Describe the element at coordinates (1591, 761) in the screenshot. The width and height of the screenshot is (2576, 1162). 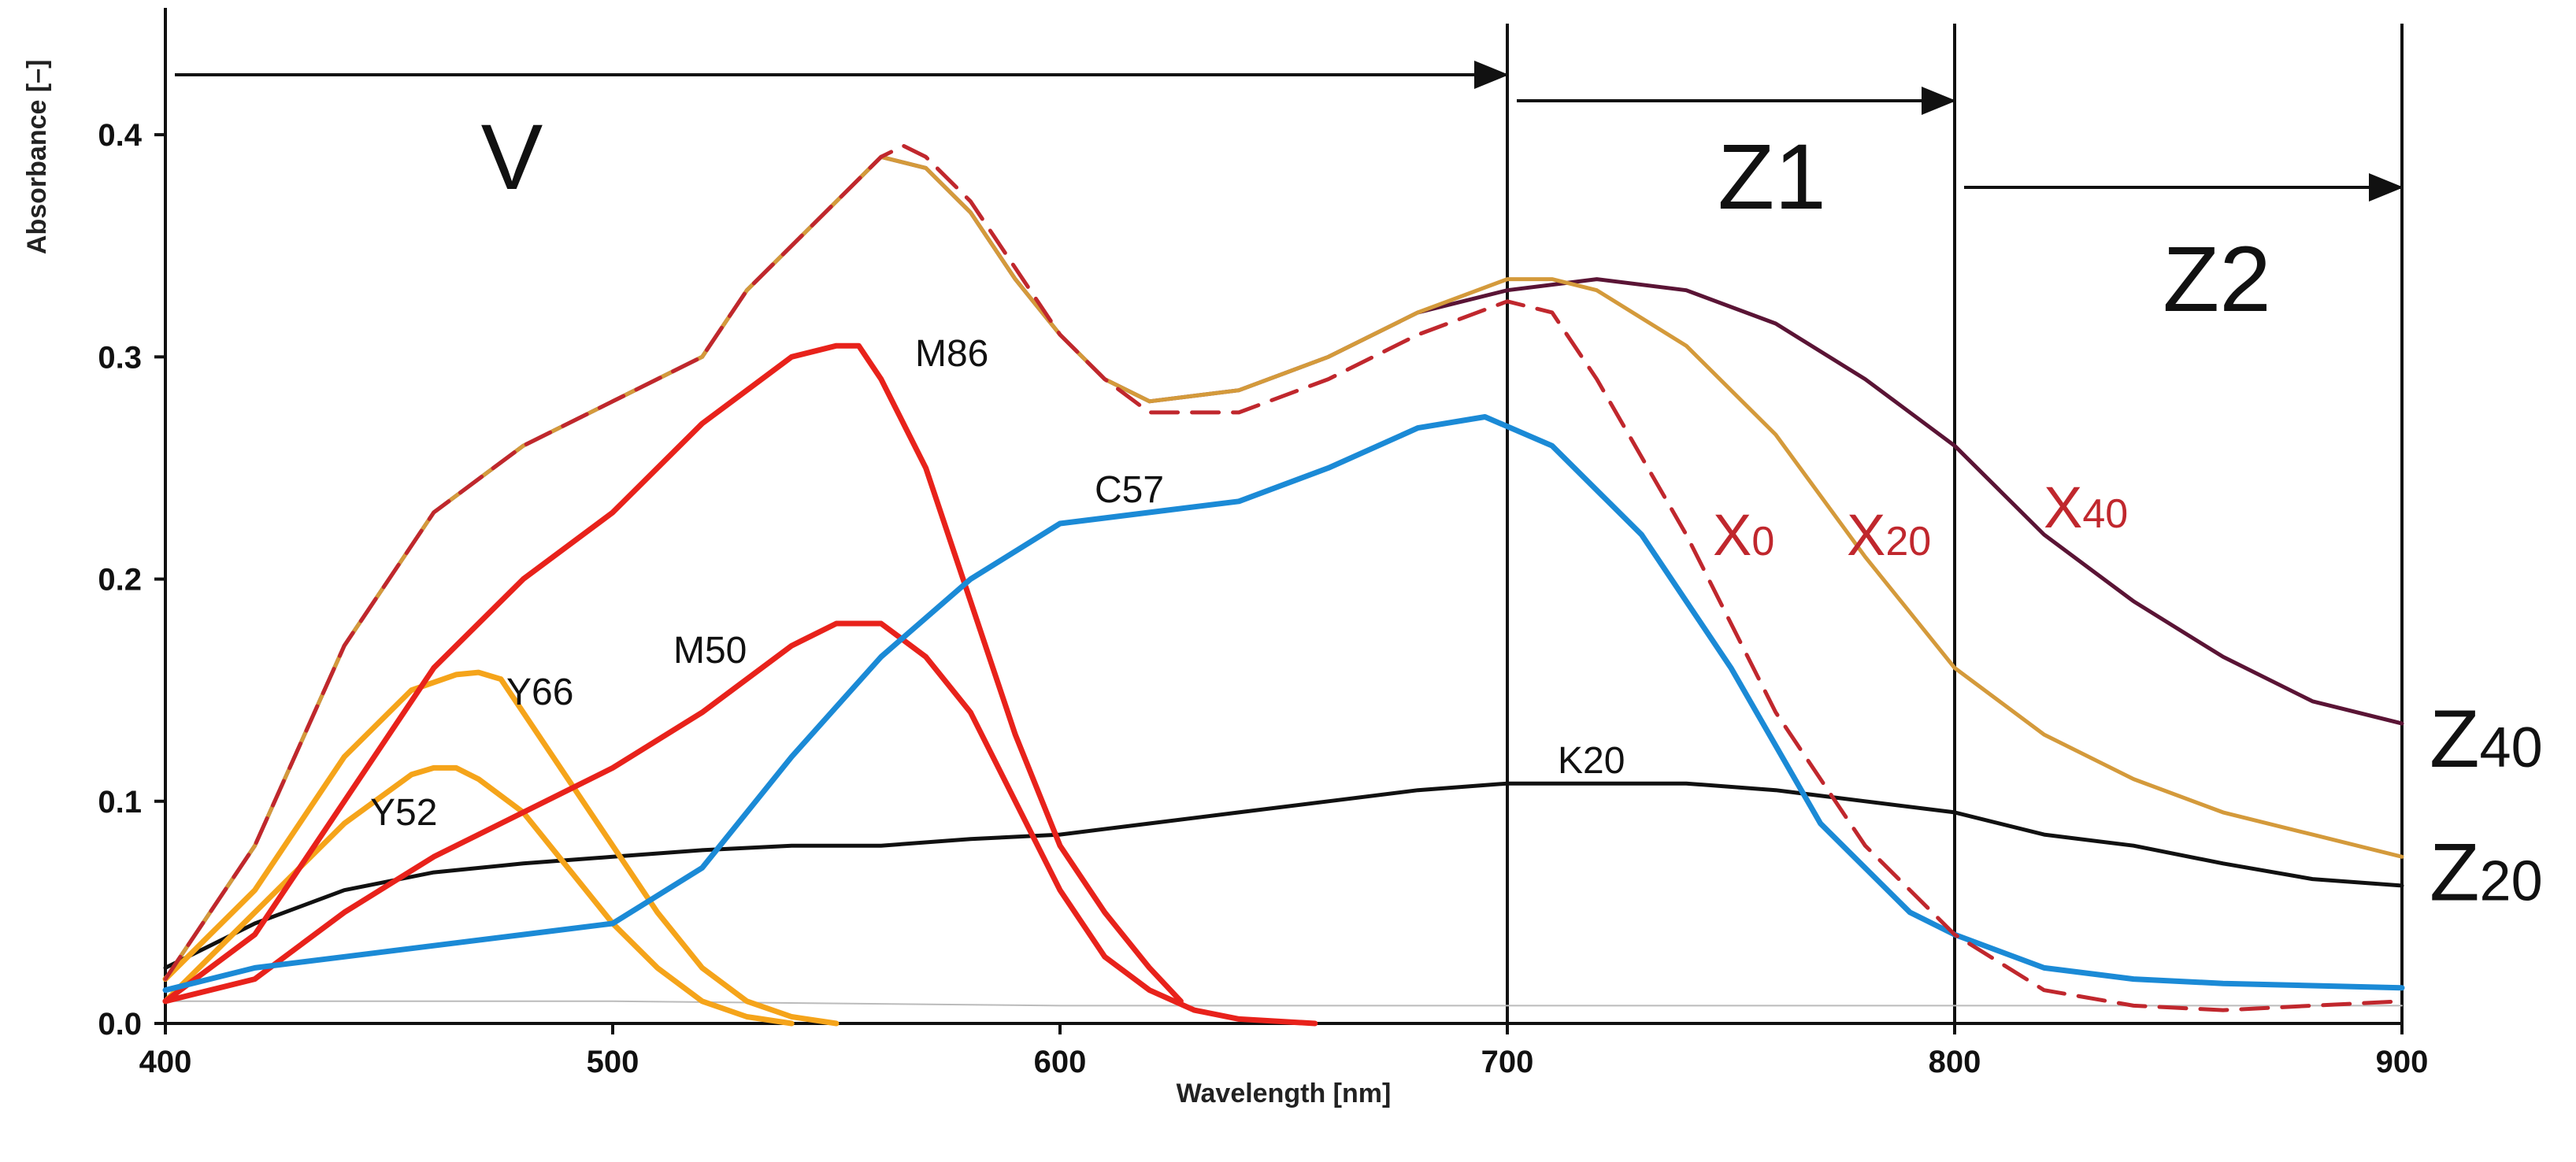
I see `series-label-k20: K20` at that location.